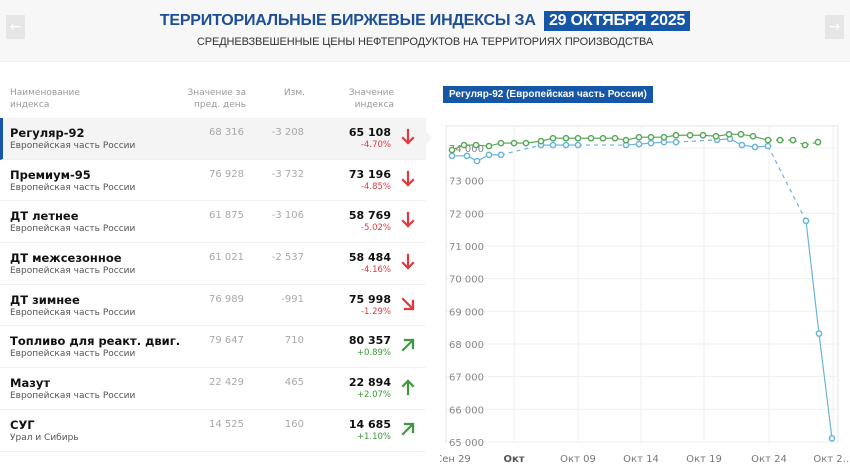 The image size is (850, 467). Describe the element at coordinates (216, 93) in the screenshot. I see `header-text: Значение за` at that location.